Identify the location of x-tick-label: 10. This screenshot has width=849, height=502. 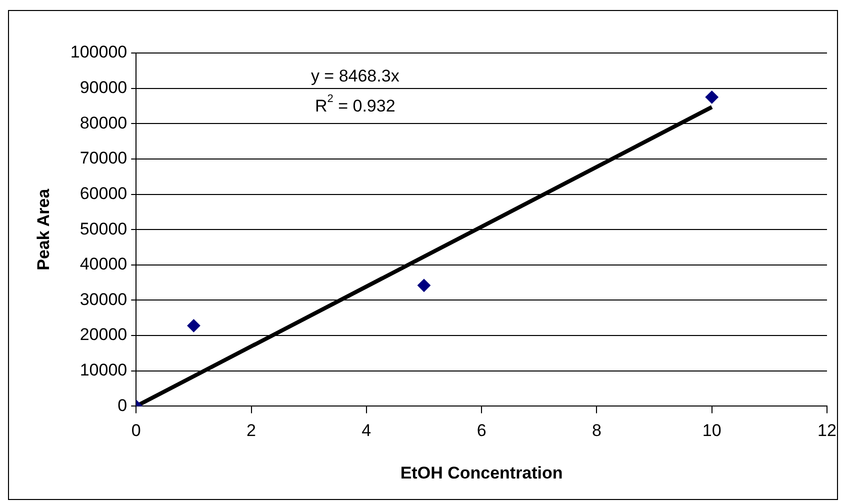
(712, 430).